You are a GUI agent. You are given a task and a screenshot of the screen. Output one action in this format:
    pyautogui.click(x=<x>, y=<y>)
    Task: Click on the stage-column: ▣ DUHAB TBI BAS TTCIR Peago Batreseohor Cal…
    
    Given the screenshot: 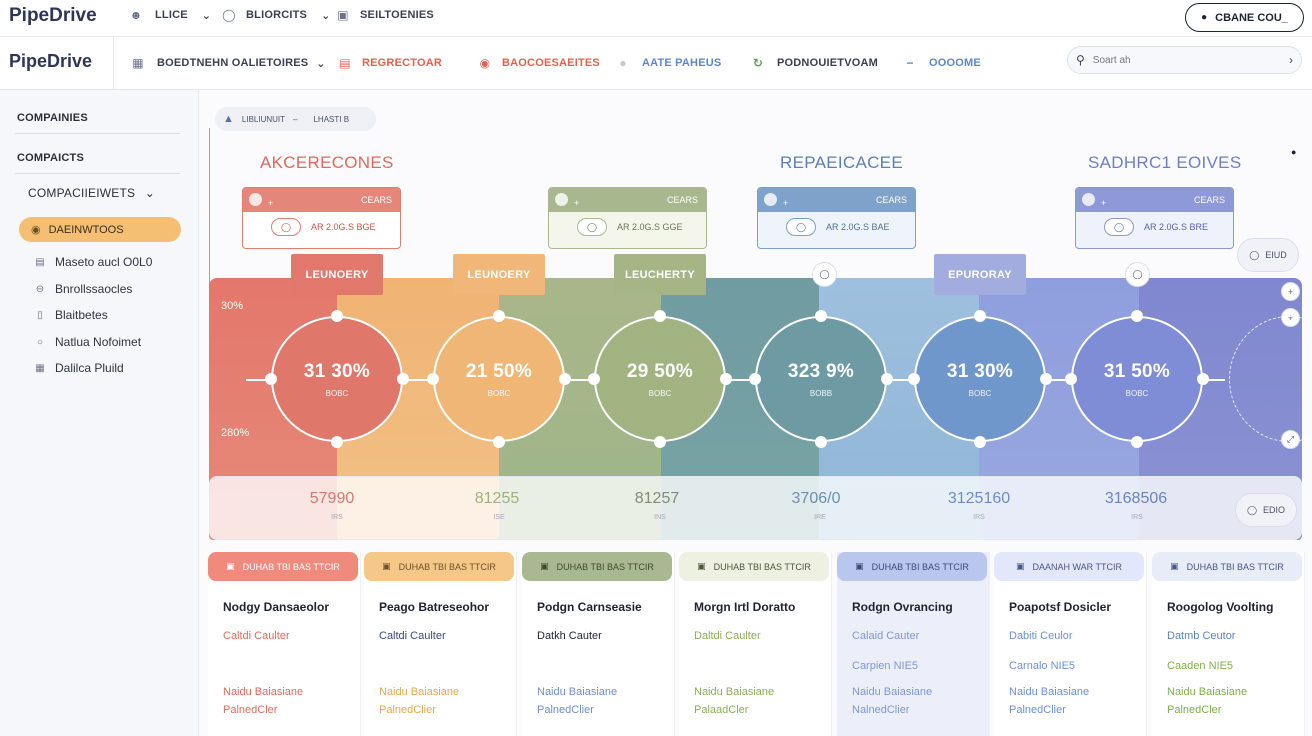 What is the action you would take?
    pyautogui.click(x=440, y=644)
    